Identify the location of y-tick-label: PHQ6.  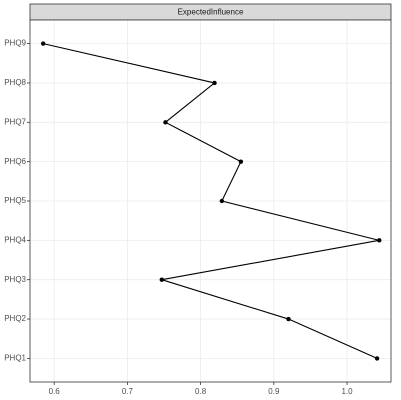
(15, 161).